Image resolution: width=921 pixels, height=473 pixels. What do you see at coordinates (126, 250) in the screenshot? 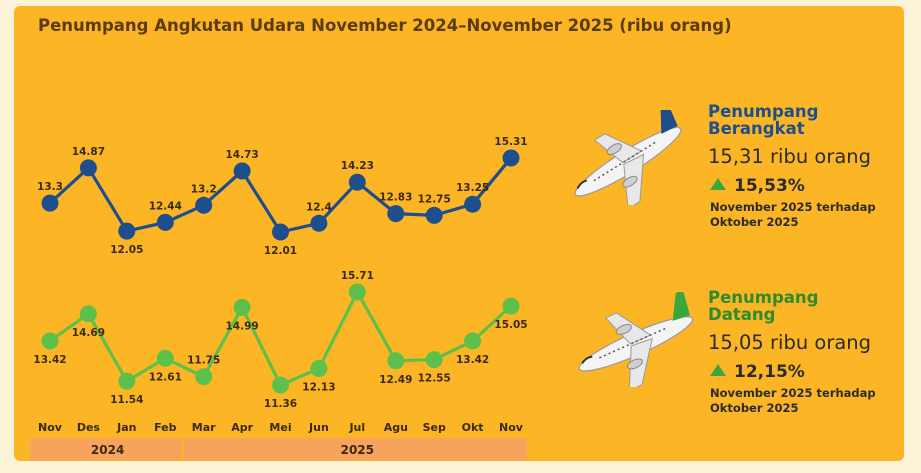
I see `data-label: 12.05` at bounding box center [126, 250].